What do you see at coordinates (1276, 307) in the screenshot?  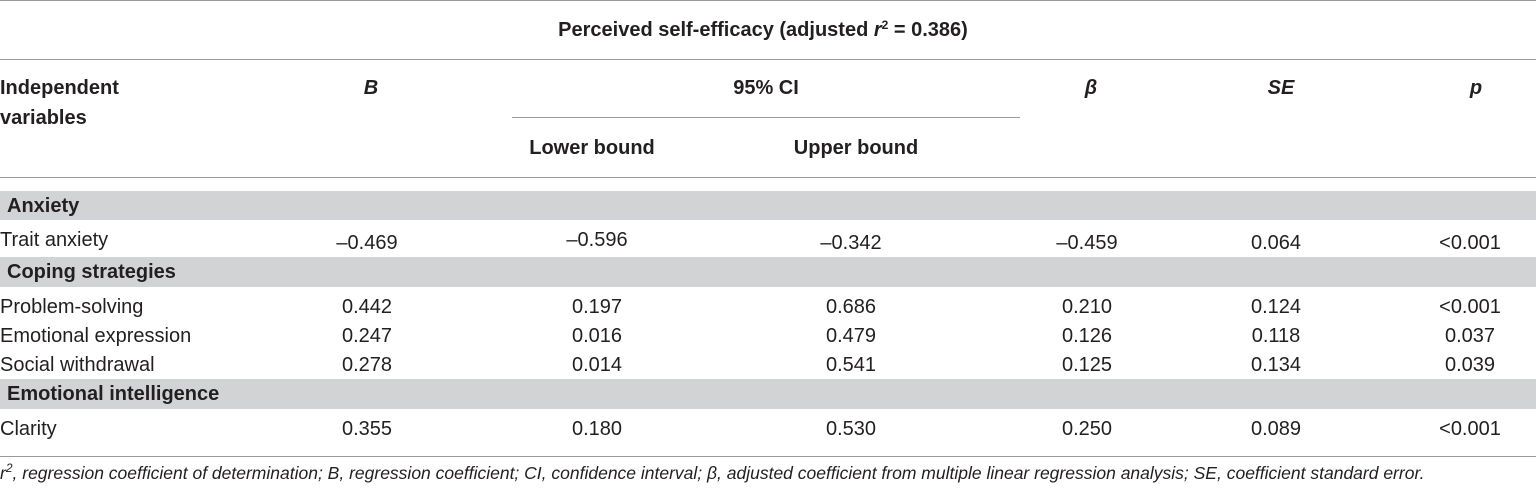 I see `cell-se: 0.124` at bounding box center [1276, 307].